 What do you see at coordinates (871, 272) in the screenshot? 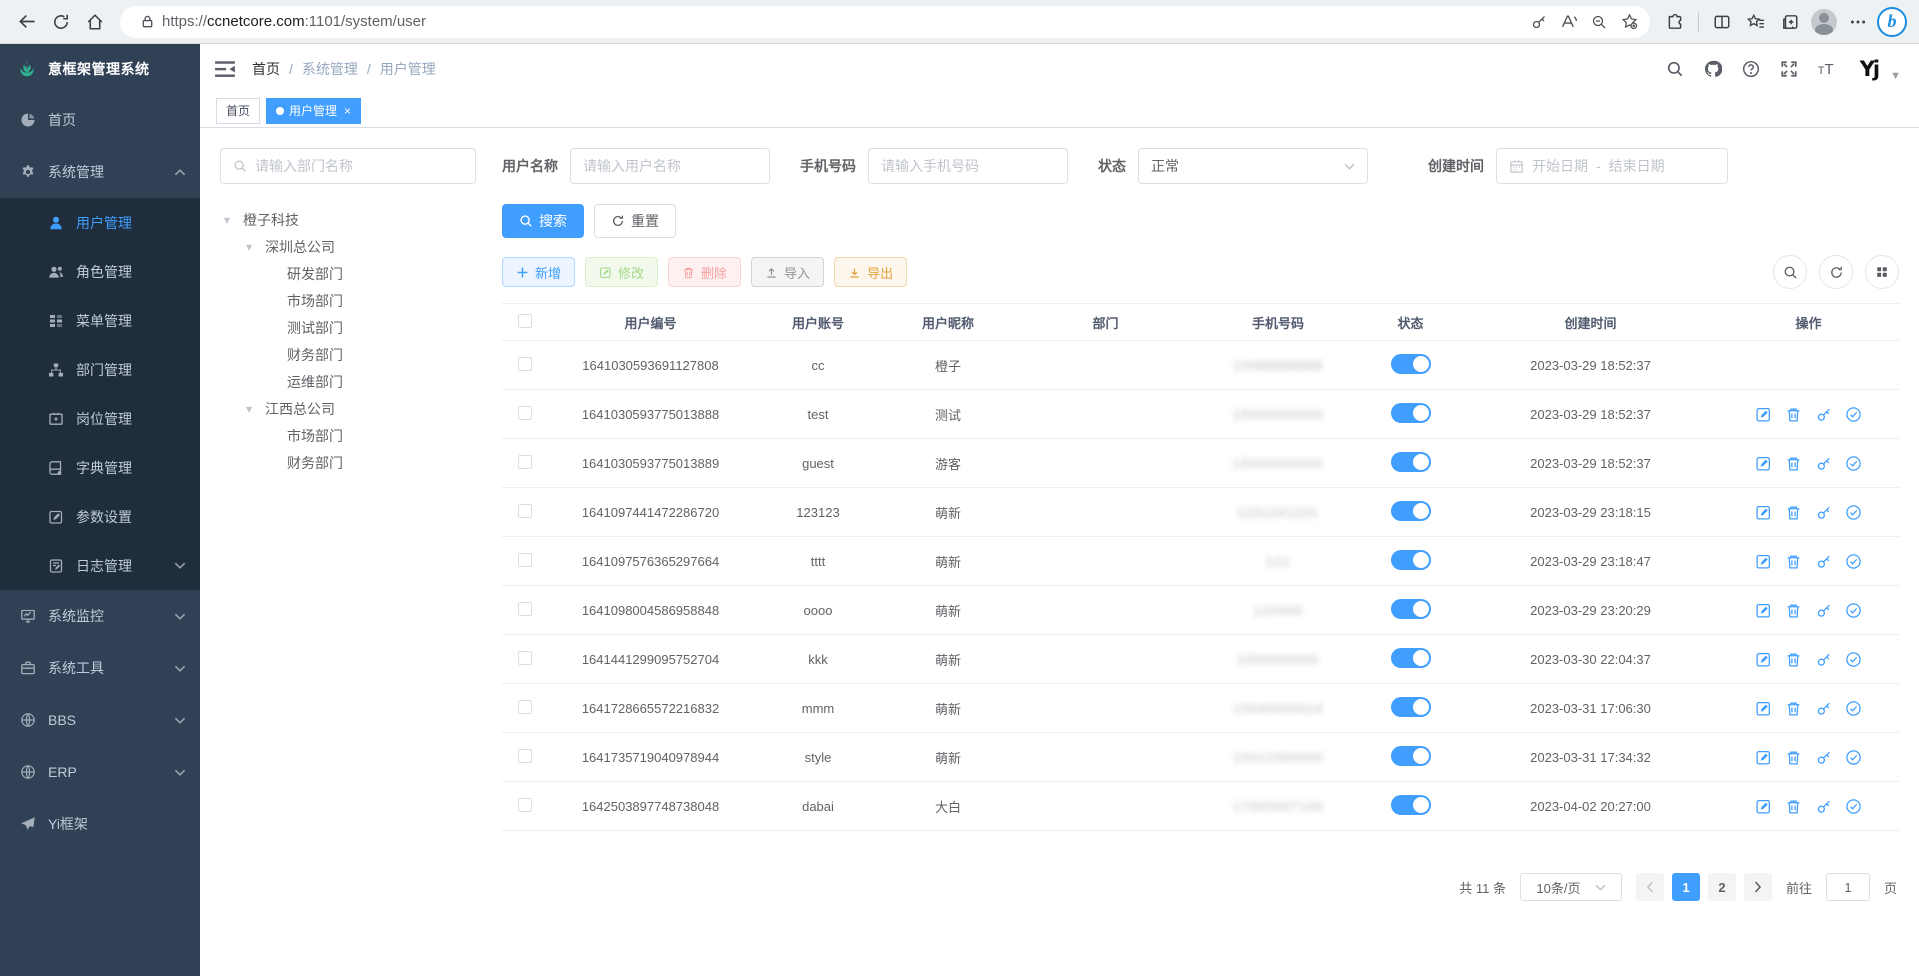
I see `export-button: 导出` at bounding box center [871, 272].